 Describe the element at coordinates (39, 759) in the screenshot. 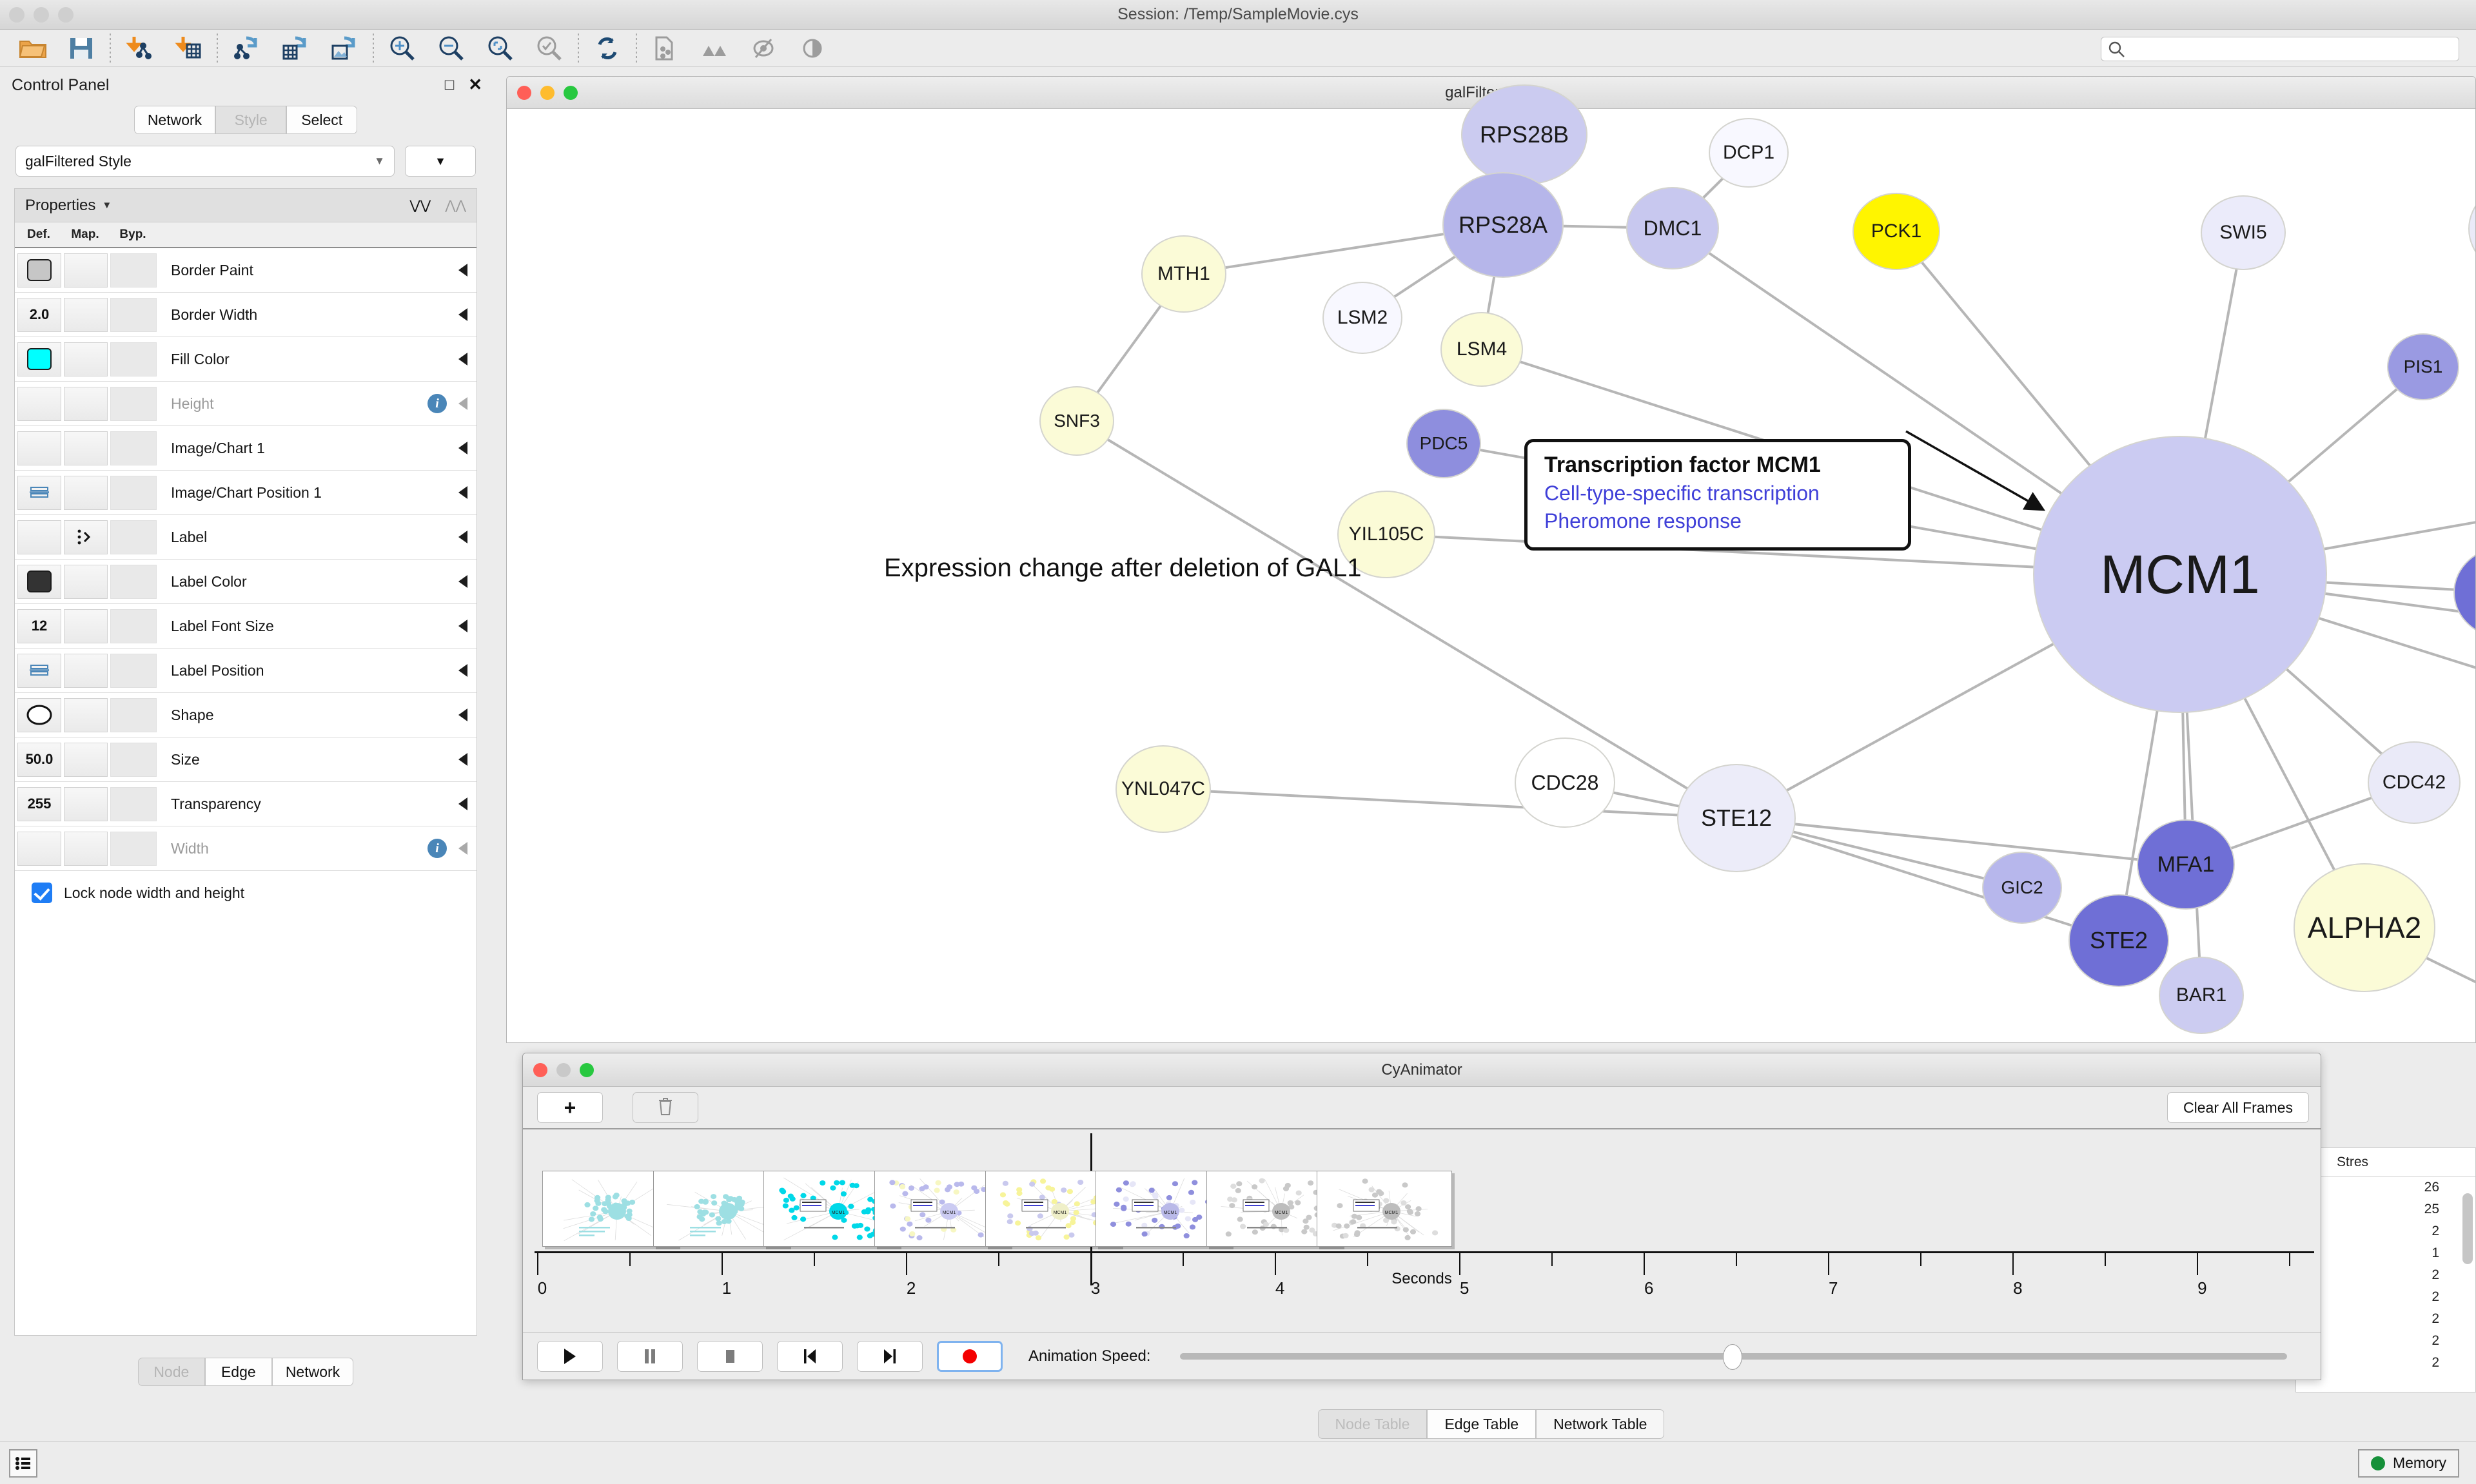

I see `property-default-cell: 50.0` at that location.